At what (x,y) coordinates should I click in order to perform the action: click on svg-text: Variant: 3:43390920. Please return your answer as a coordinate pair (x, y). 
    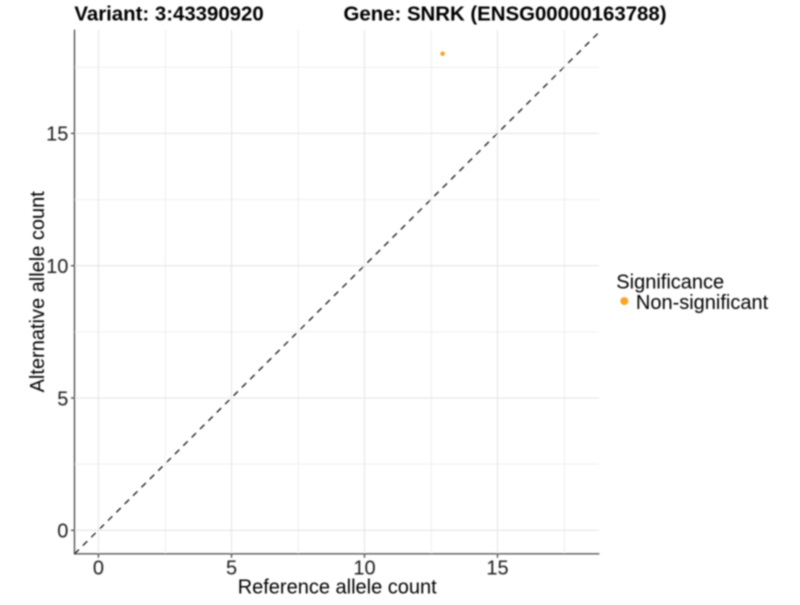
    Looking at the image, I should click on (168, 15).